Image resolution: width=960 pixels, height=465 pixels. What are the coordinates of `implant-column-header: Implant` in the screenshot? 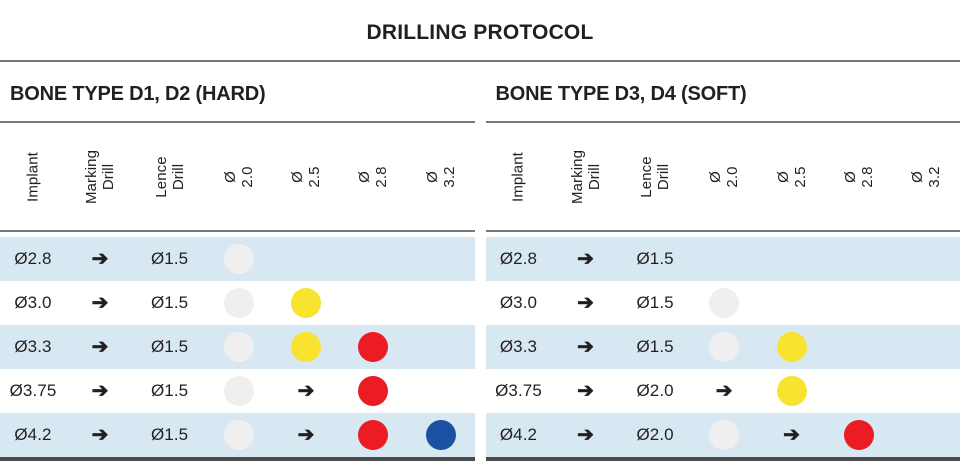 It's located at (519, 176).